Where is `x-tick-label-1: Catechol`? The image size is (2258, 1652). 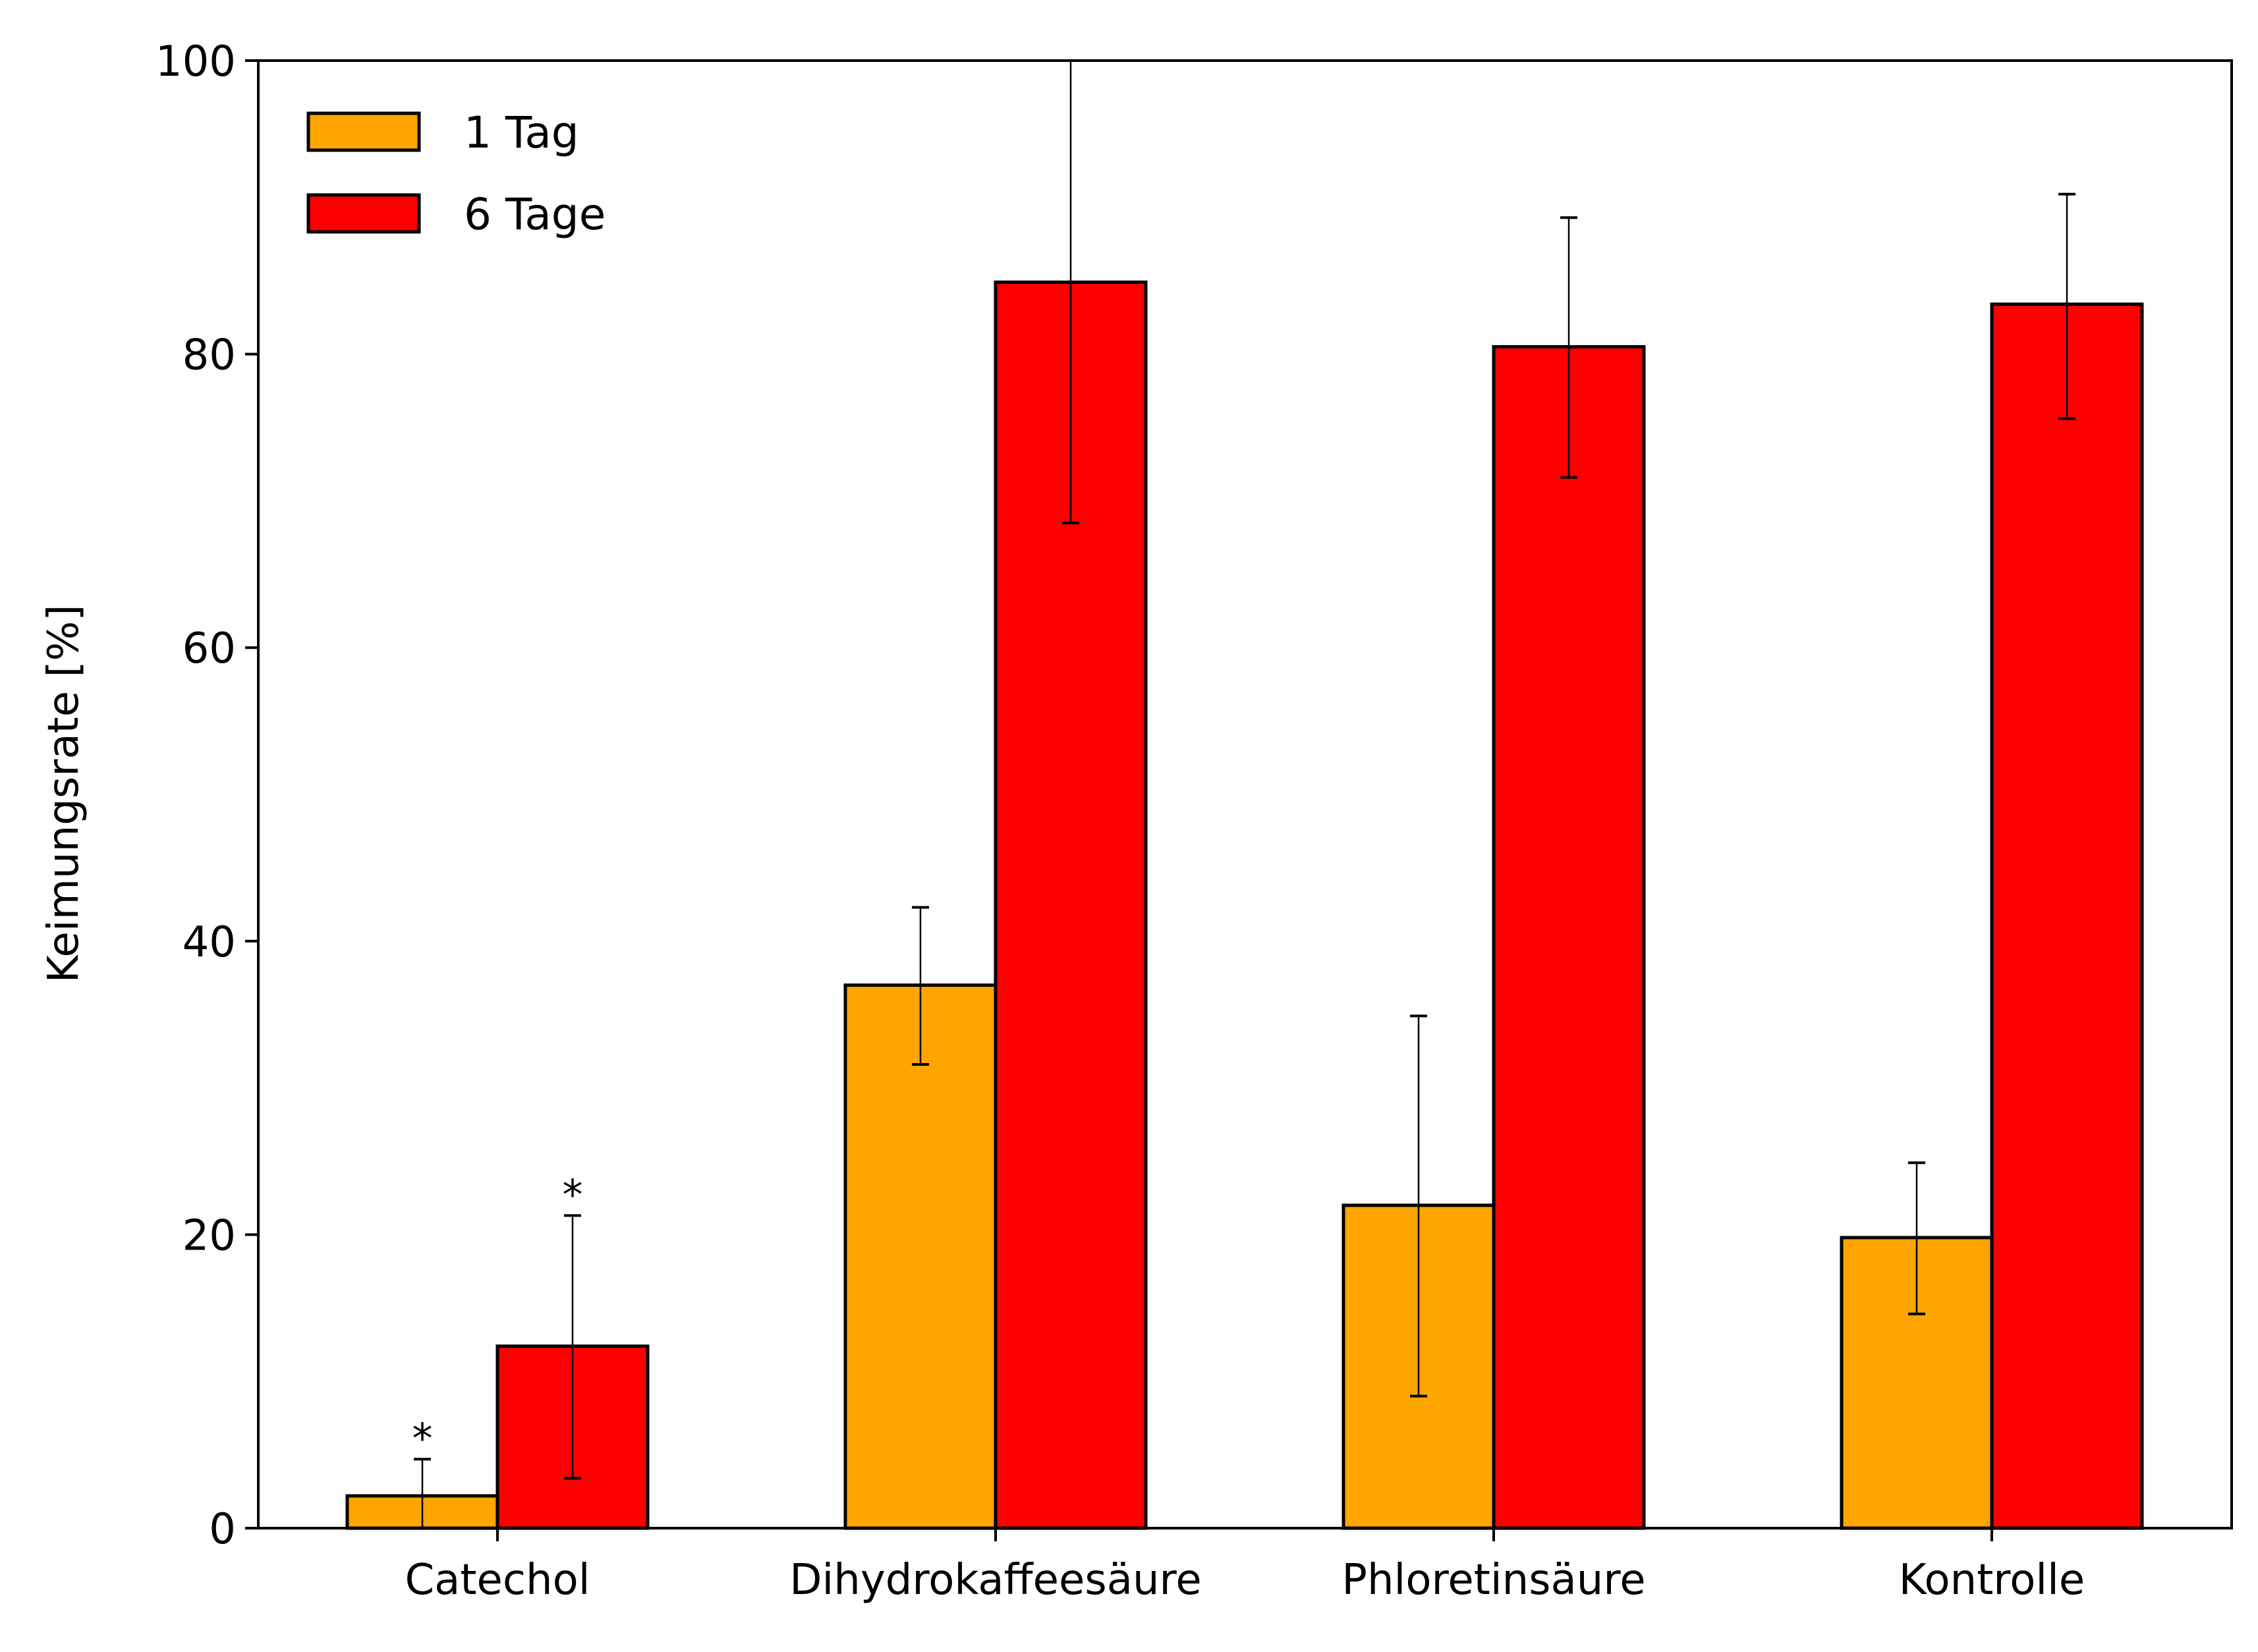
x-tick-label-1: Catechol is located at coordinates (498, 1580).